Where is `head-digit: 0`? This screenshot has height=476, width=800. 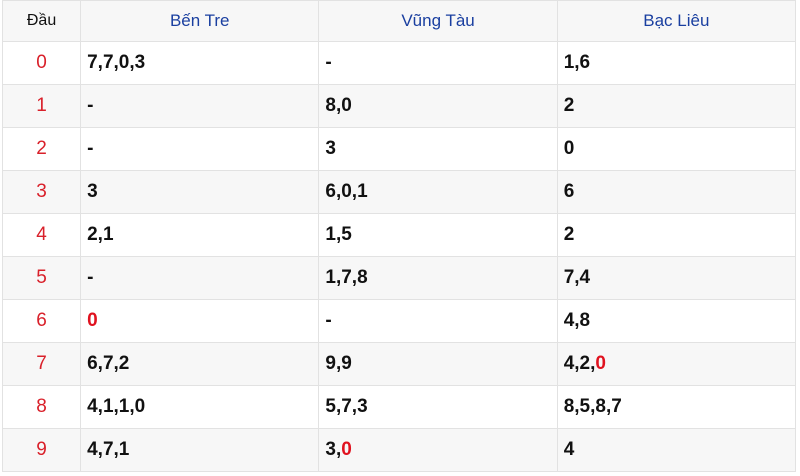
head-digit: 0 is located at coordinates (41, 63).